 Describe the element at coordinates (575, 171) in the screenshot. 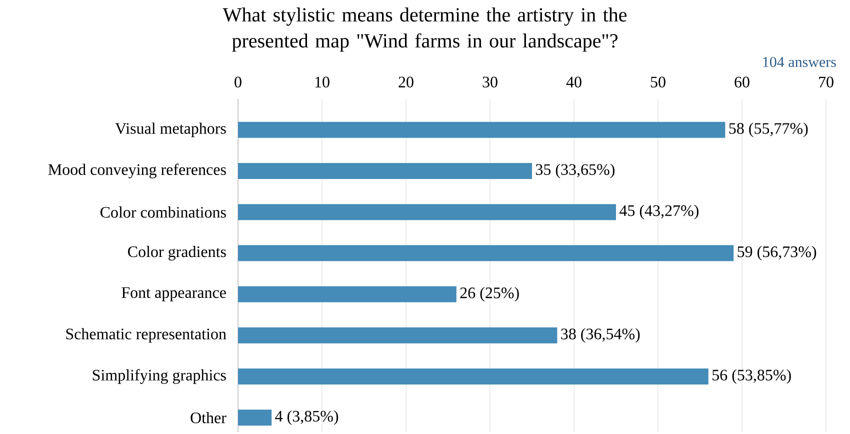

I see `data-label: 35 (33,65%)` at that location.